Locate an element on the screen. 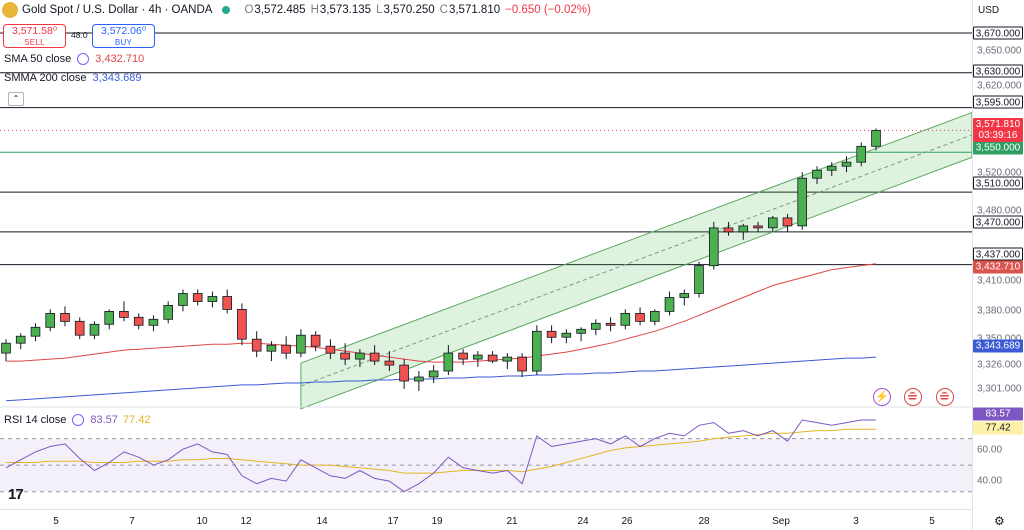 The height and width of the screenshot is (530, 1024). price-tick: 3,380.000 is located at coordinates (999, 311).